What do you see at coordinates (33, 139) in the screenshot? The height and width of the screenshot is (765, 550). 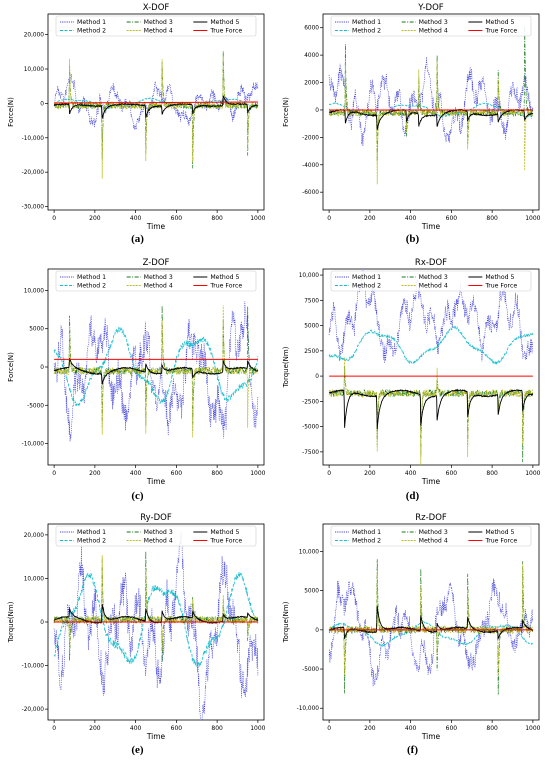 I see `y-tick-label: -10,000` at bounding box center [33, 139].